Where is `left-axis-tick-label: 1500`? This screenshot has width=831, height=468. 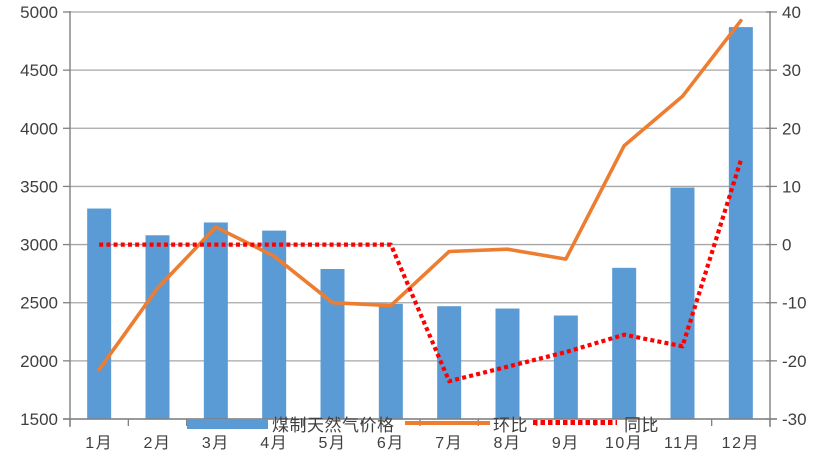
left-axis-tick-label: 1500 is located at coordinates (39, 419).